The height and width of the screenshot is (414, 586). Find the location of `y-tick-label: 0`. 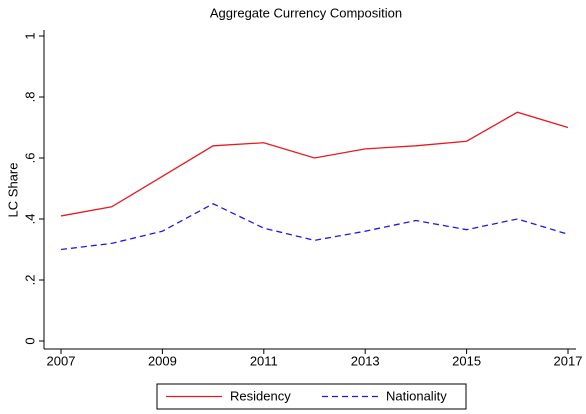

y-tick-label: 0 is located at coordinates (29, 340).